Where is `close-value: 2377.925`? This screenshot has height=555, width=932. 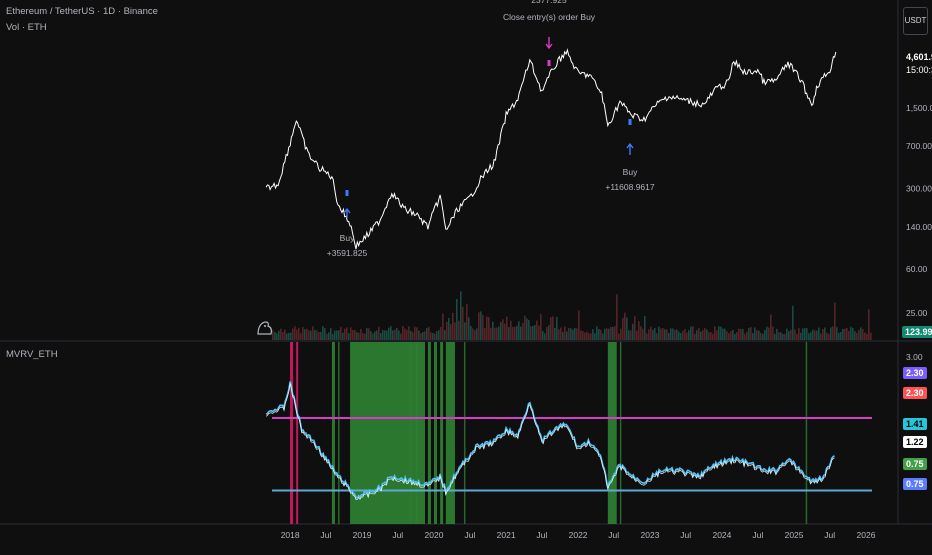 close-value: 2377.925 is located at coordinates (549, 2).